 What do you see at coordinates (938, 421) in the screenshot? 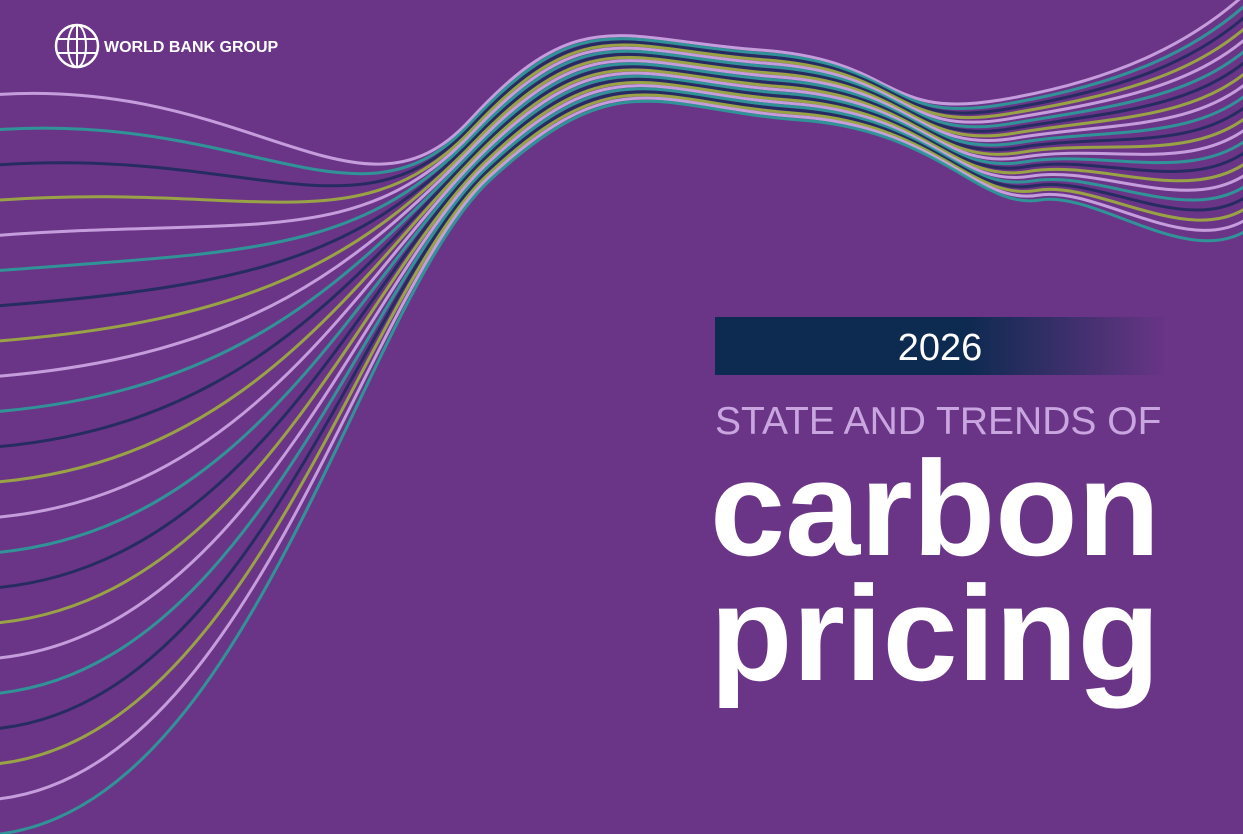
I see `subtitle: STATE AND TRENDS OF` at bounding box center [938, 421].